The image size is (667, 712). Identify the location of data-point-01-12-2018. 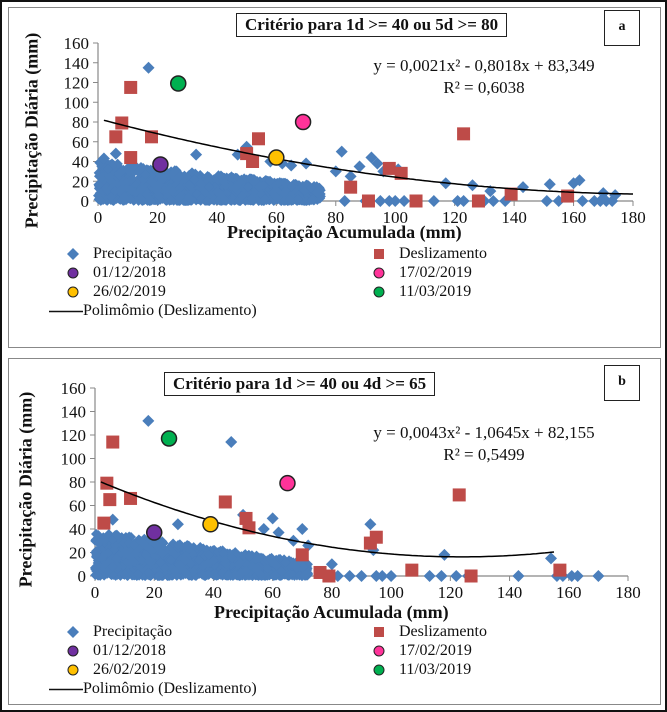
(160, 164).